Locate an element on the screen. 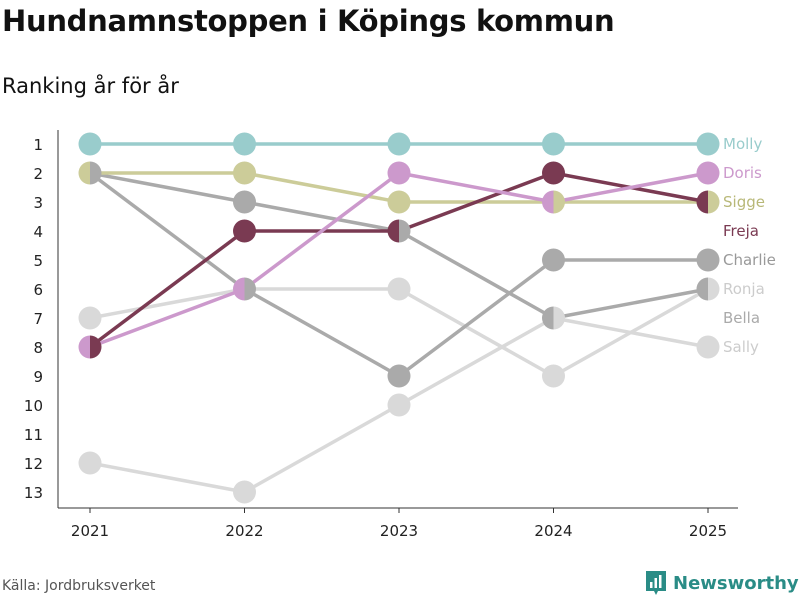 The image size is (800, 600). y-tick-label: 3 is located at coordinates (38, 203).